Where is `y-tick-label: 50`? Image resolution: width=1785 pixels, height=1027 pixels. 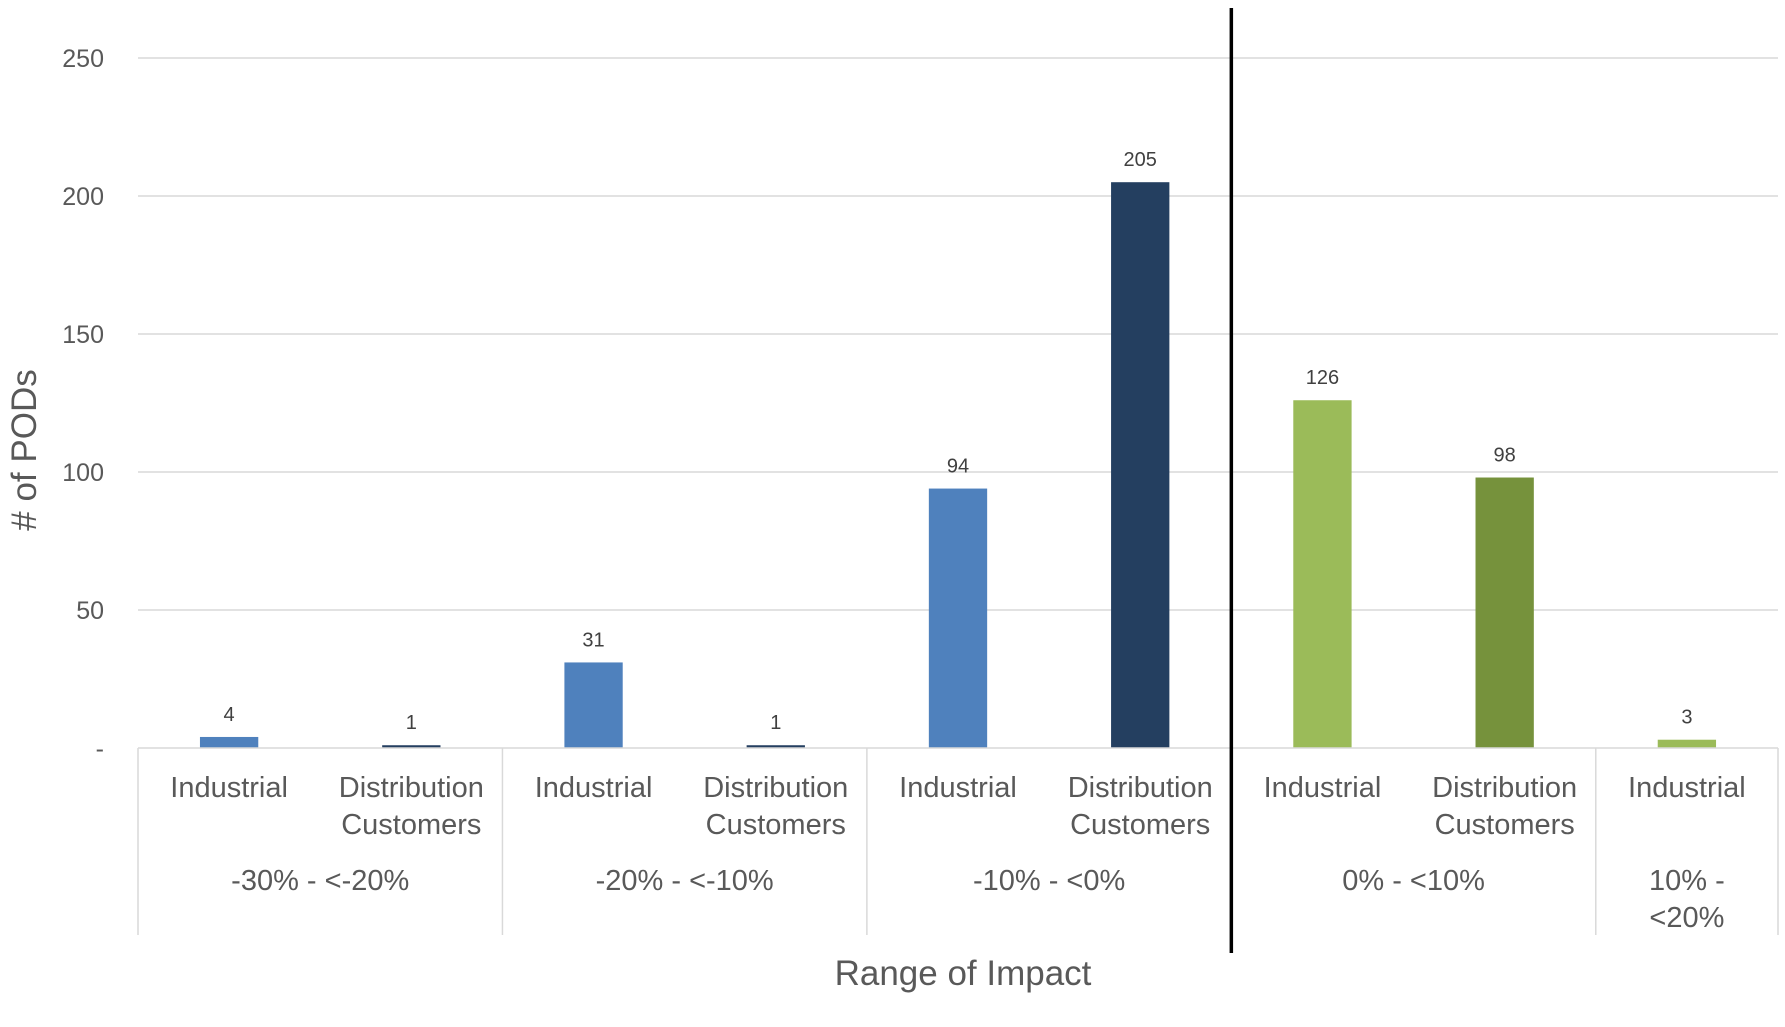 y-tick-label: 50 is located at coordinates (90, 611).